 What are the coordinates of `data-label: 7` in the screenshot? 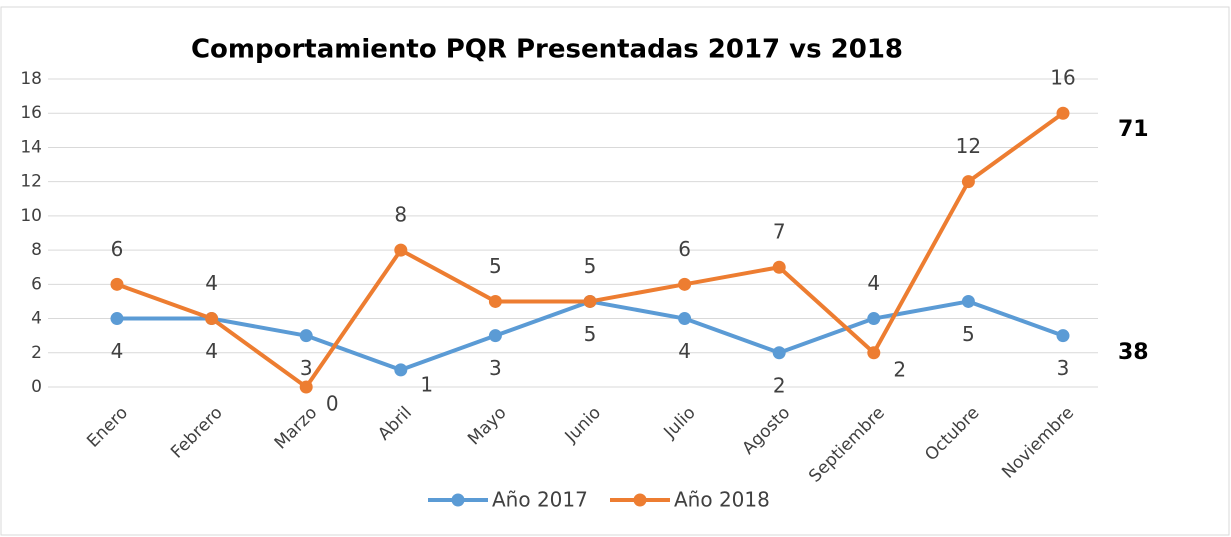 It's located at (779, 232).